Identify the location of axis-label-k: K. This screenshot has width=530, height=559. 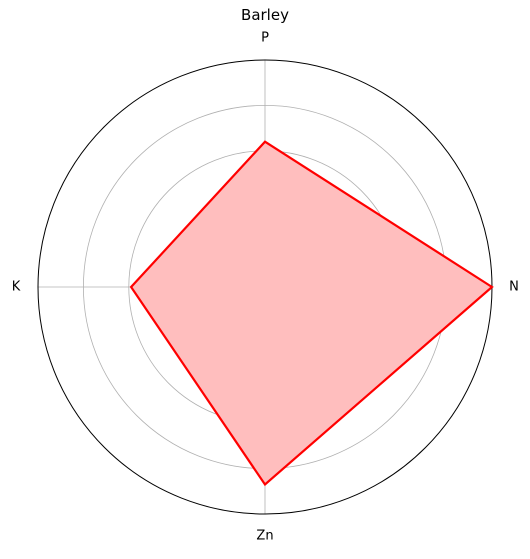
(16, 287).